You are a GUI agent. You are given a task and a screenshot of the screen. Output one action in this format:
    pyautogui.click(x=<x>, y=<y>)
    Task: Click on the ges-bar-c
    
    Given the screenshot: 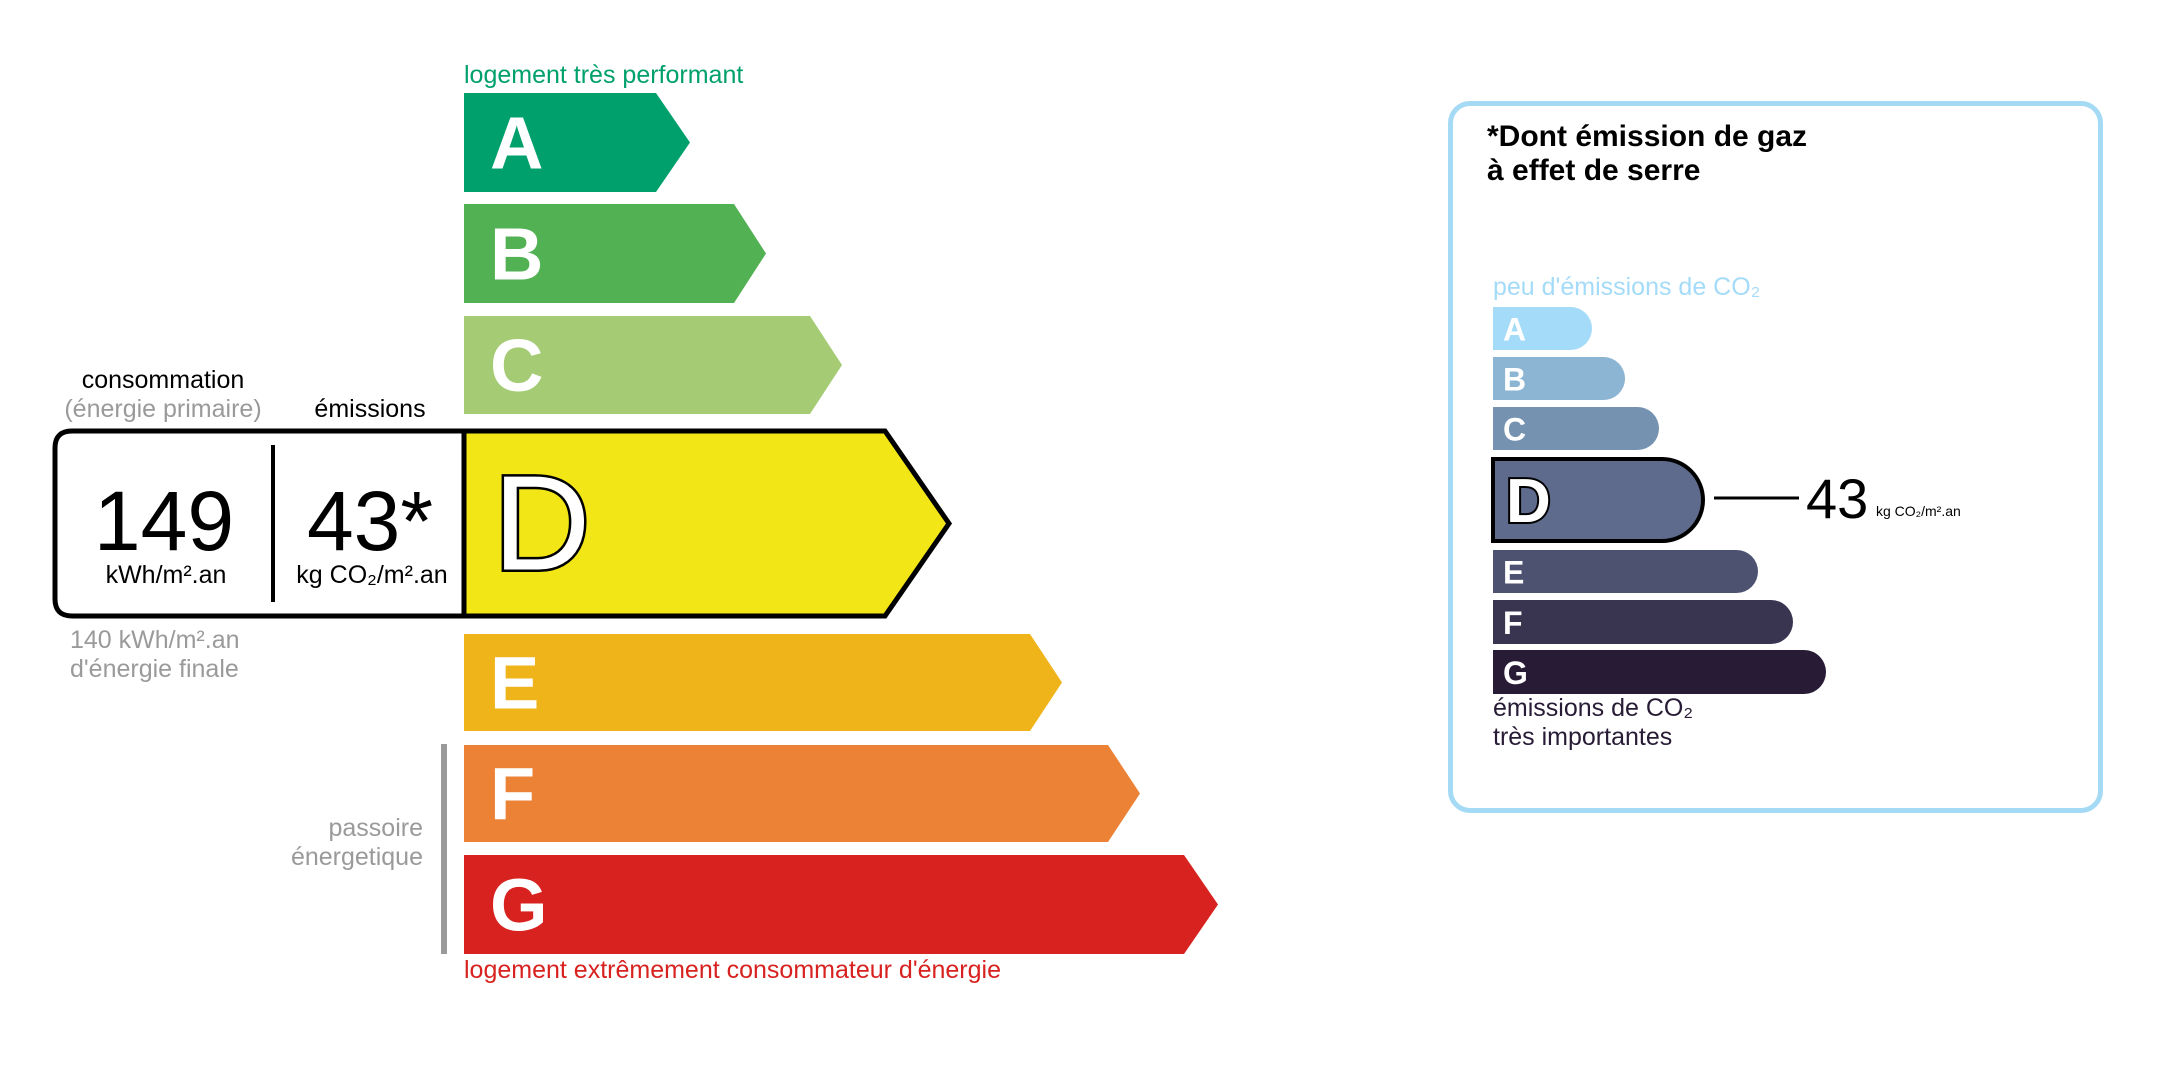 What is the action you would take?
    pyautogui.click(x=1576, y=428)
    